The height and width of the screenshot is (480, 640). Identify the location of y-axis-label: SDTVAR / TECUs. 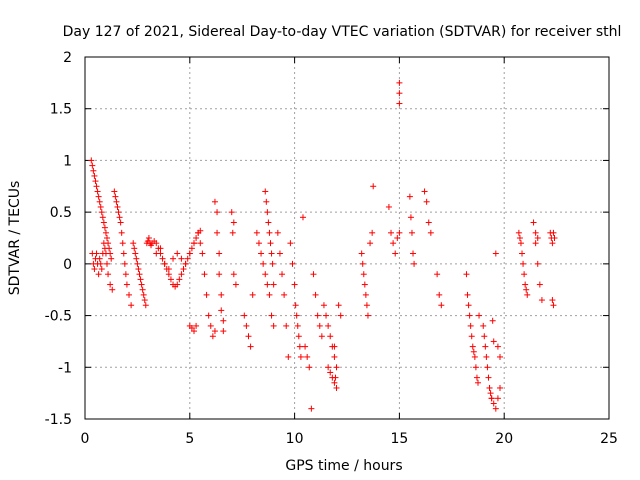
(15, 238).